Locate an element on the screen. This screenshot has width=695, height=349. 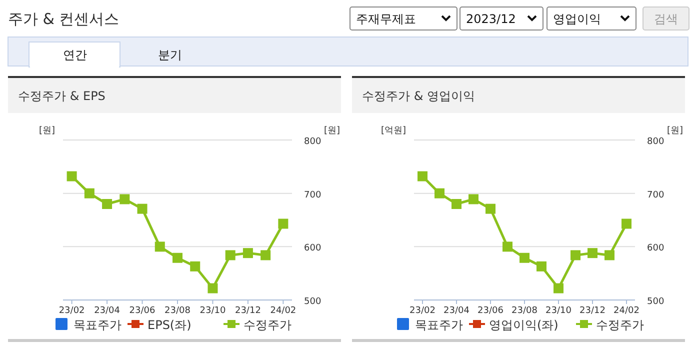
y-axis-title: [억원] is located at coordinates (393, 131).